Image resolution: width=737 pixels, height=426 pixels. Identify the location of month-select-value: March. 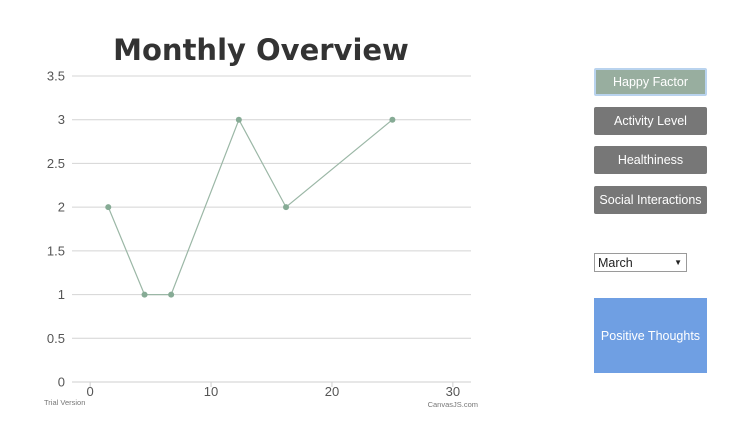
(615, 262).